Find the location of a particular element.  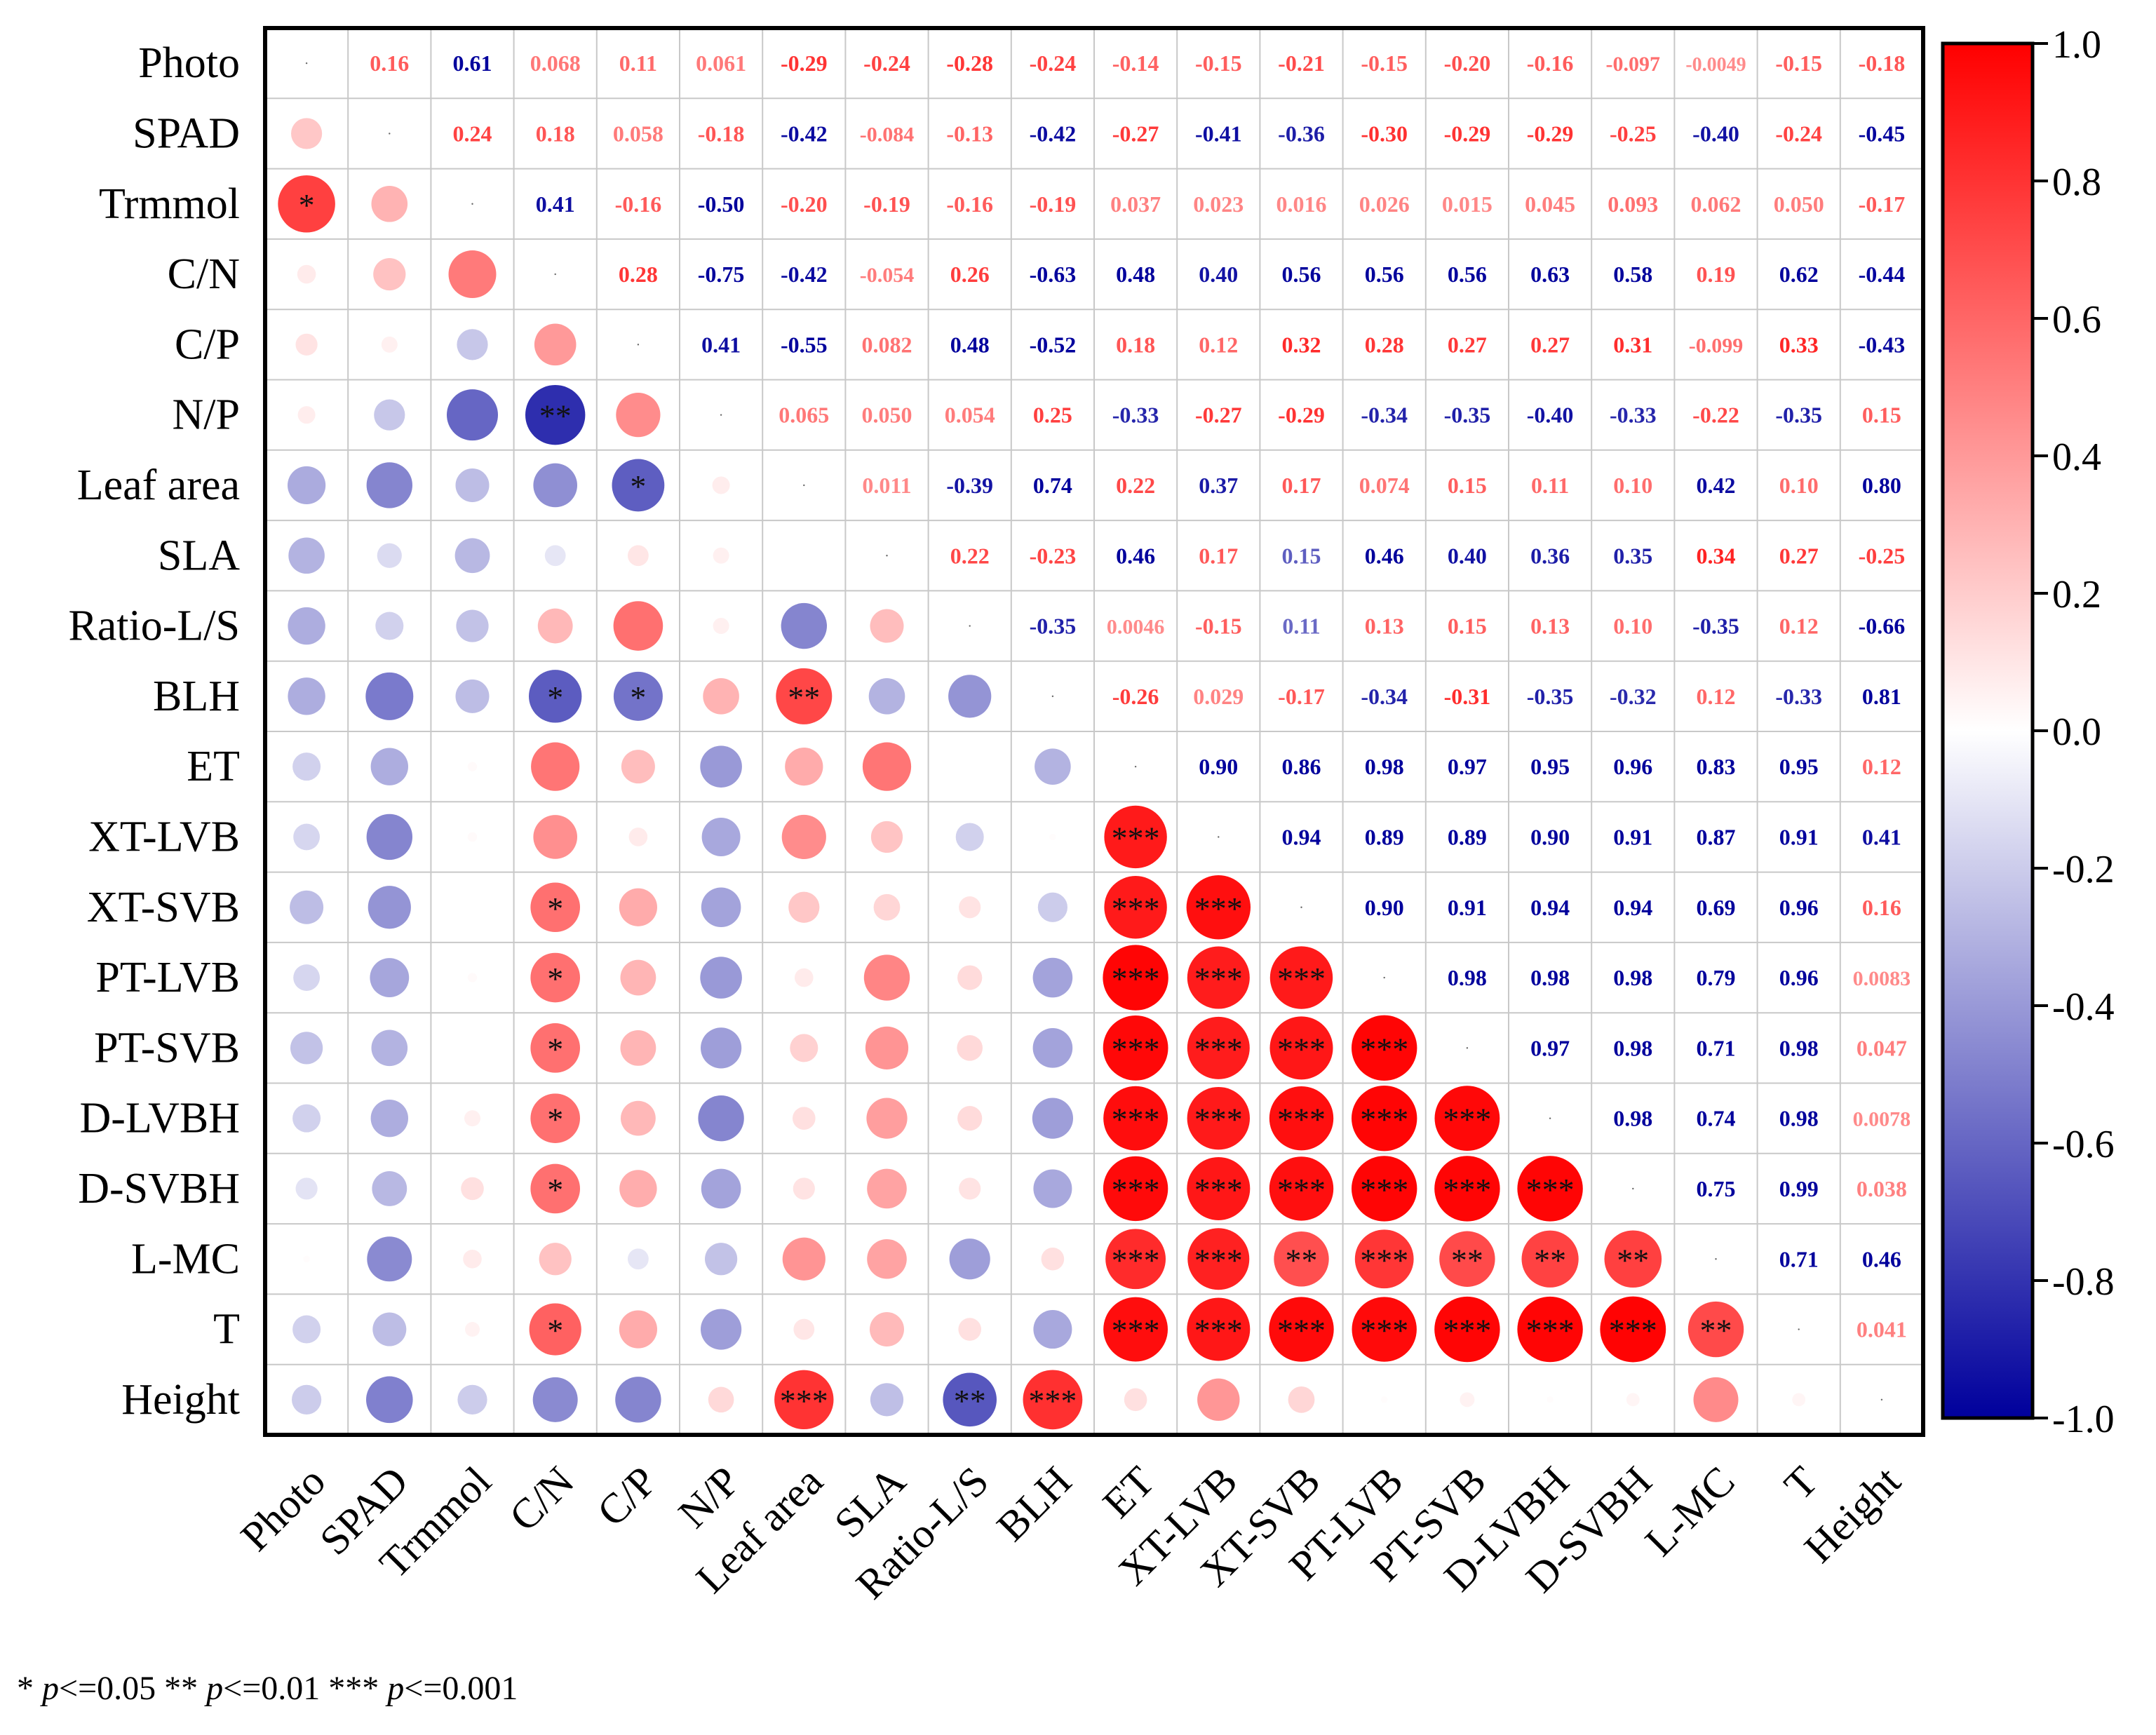

corr-circle-d-svbh-d-lvbh is located at coordinates (1550, 1189).